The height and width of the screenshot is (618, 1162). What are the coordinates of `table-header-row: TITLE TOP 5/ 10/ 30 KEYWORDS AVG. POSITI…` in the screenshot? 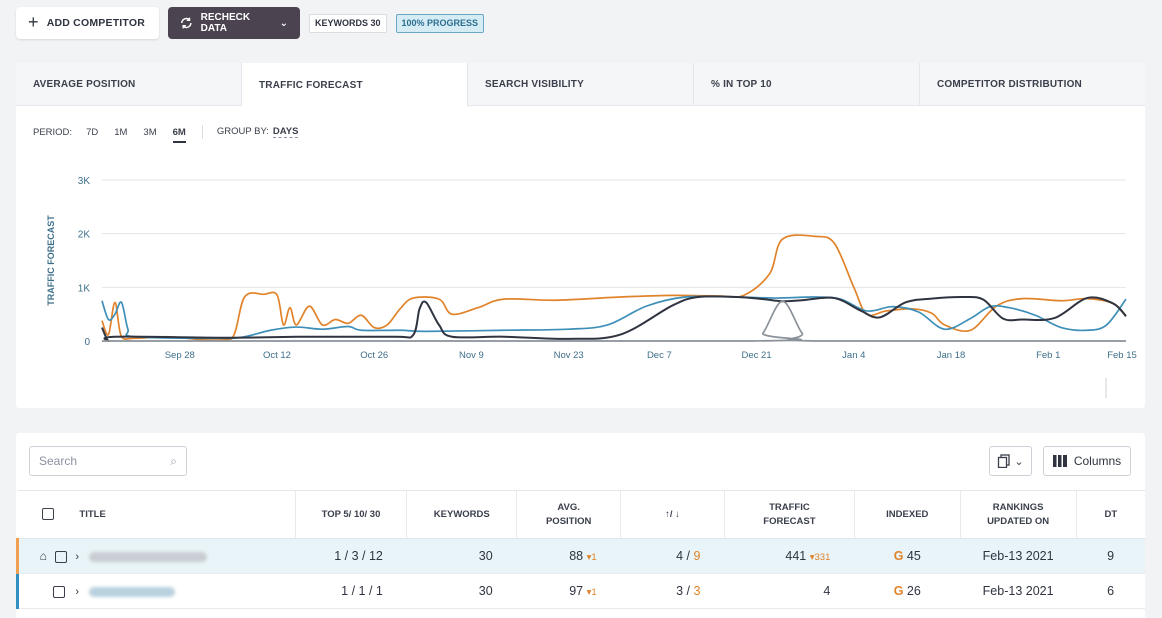 It's located at (581, 514).